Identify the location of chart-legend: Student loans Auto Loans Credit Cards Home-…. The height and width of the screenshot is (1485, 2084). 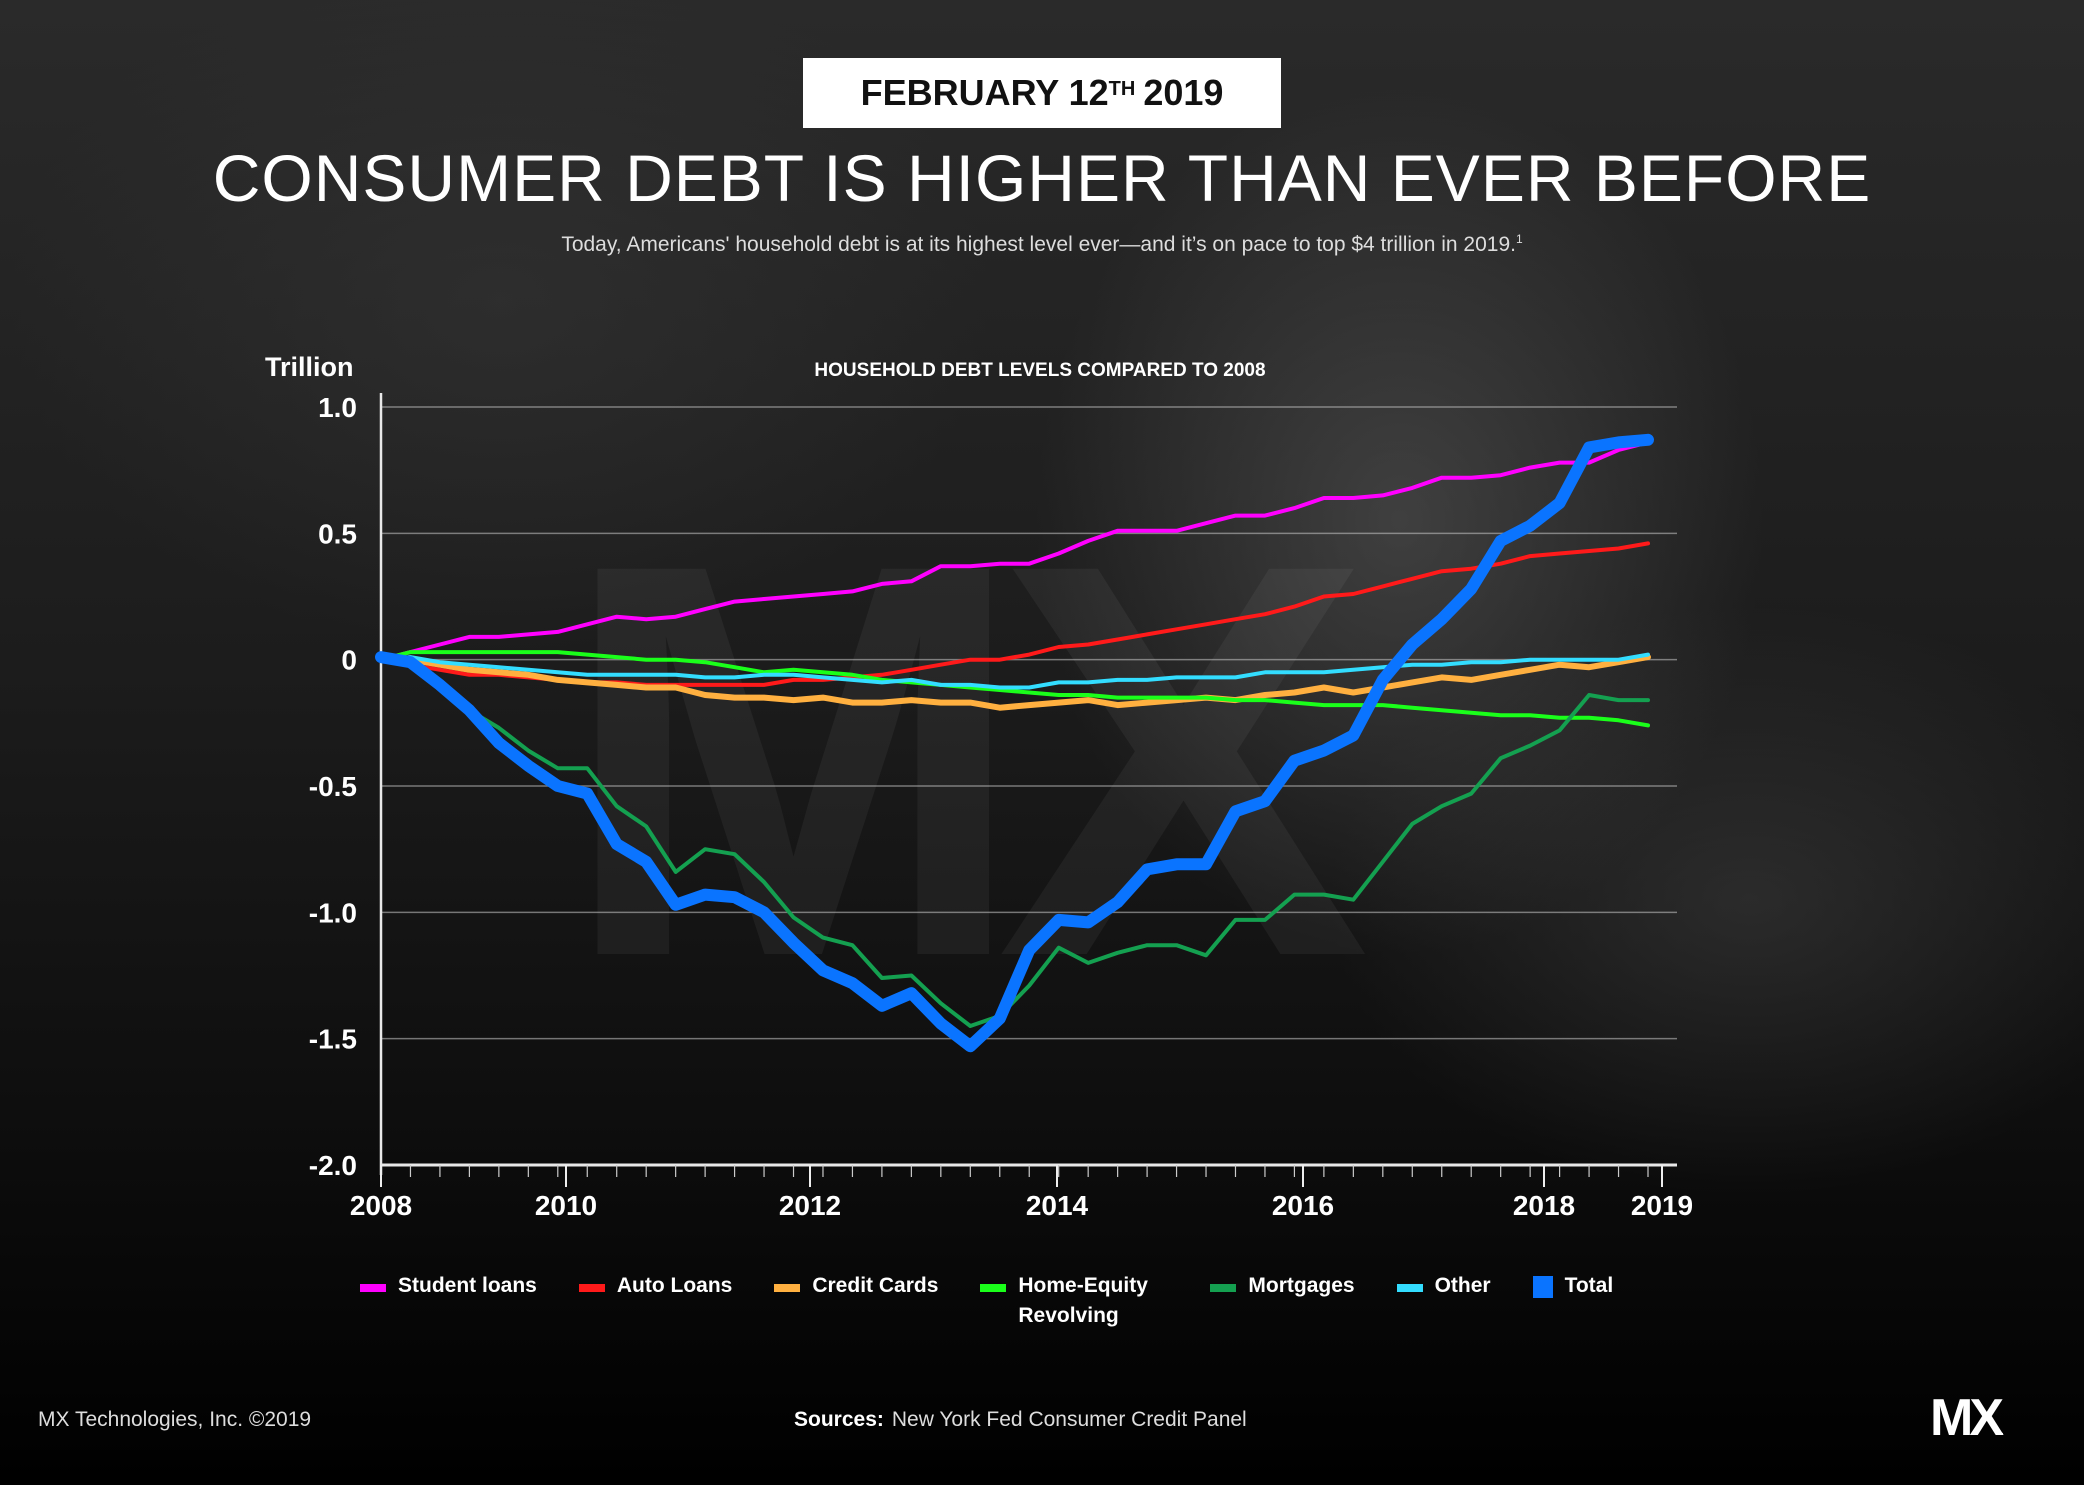
(1007, 1302).